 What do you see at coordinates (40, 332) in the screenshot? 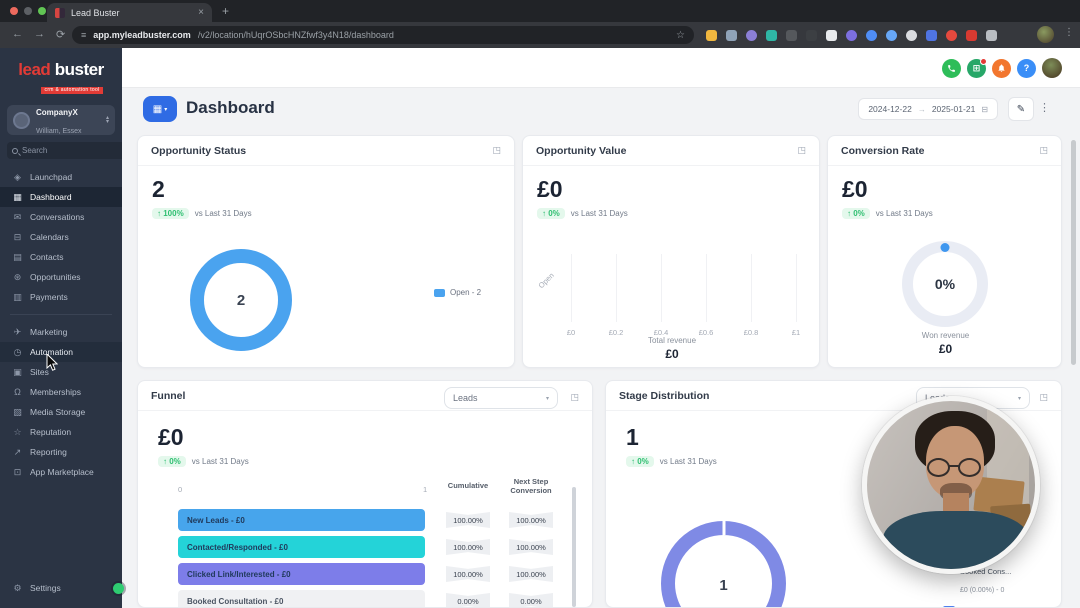
I see `sidebar-item-marketing: ✈ Marketing` at bounding box center [40, 332].